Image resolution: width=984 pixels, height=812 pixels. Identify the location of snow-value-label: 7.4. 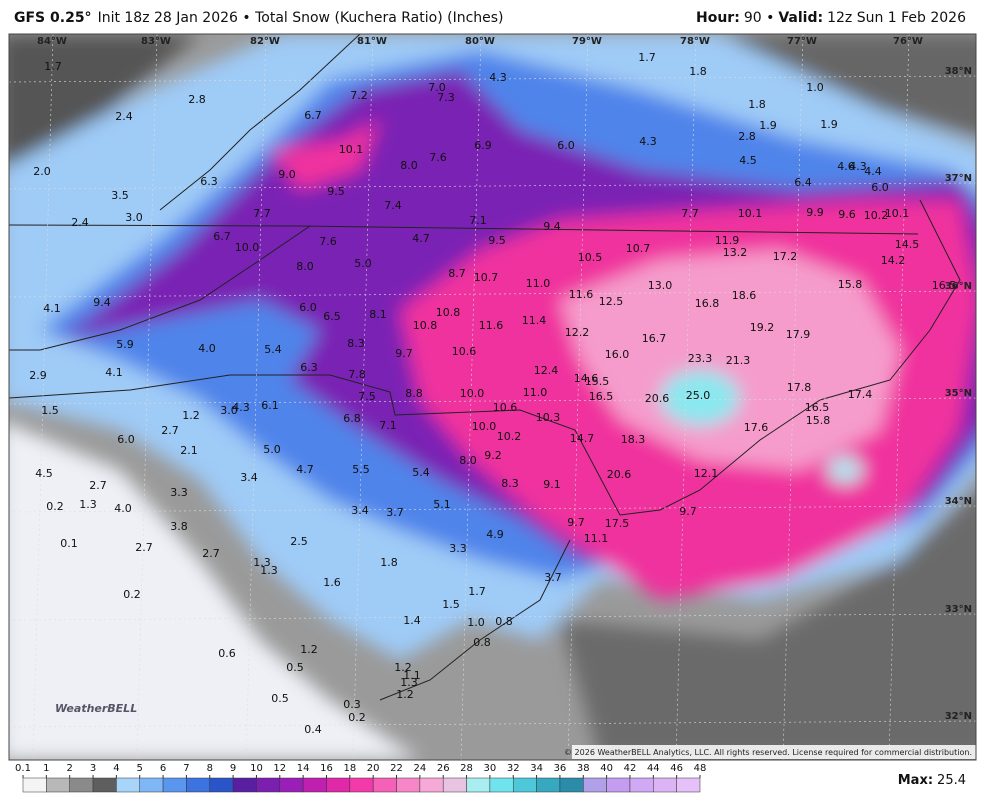
(393, 205).